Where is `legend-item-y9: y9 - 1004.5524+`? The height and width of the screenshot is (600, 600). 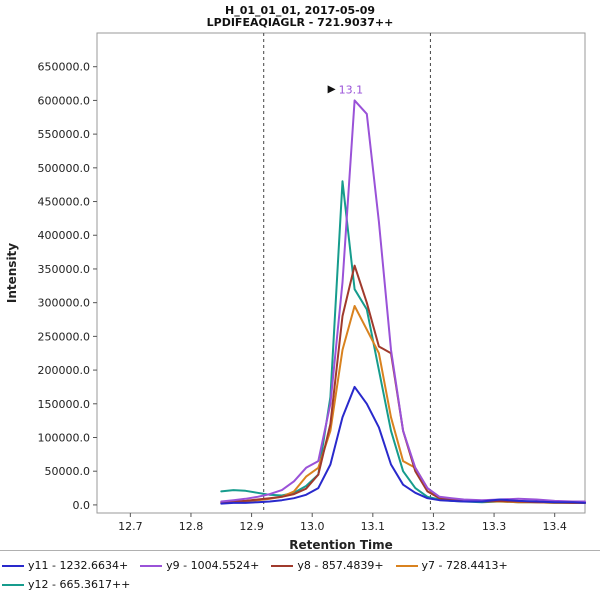 legend-item-y9: y9 - 1004.5524+ is located at coordinates (199, 565).